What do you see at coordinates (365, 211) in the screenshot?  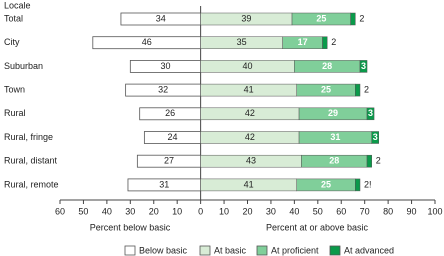 I see `x-tick-label: 70` at bounding box center [365, 211].